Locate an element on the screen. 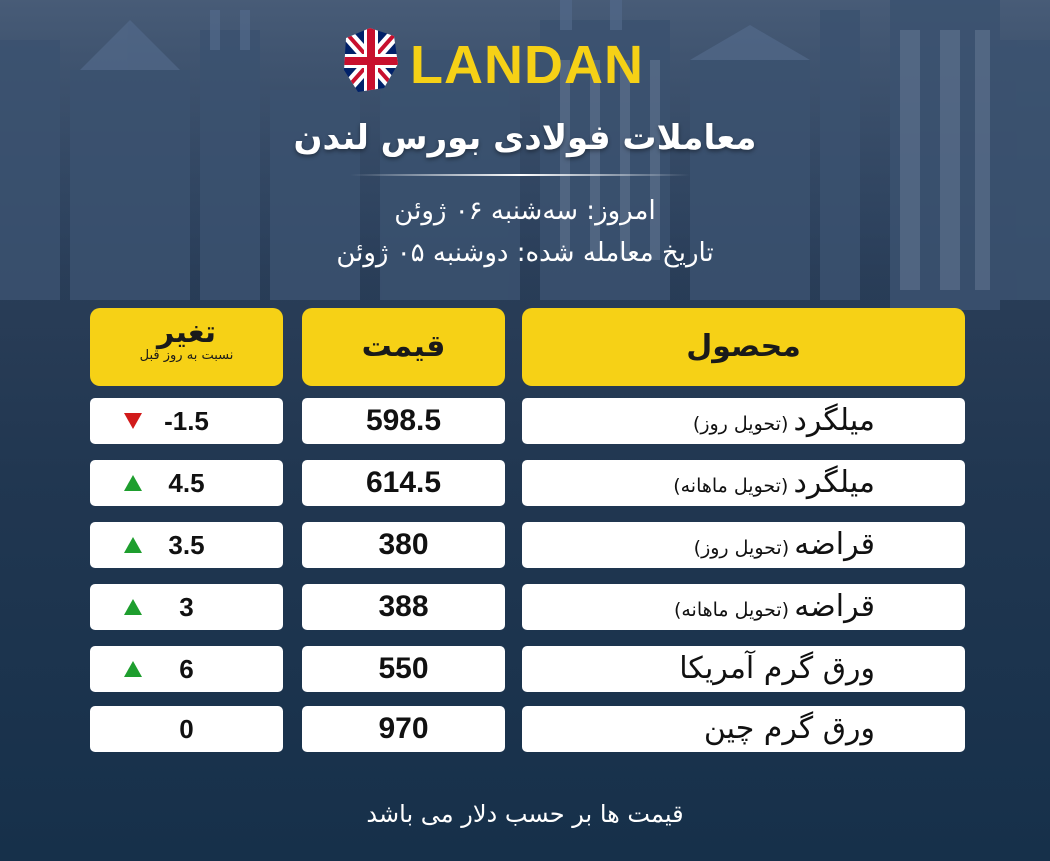  change-value: 0 is located at coordinates (186, 729).